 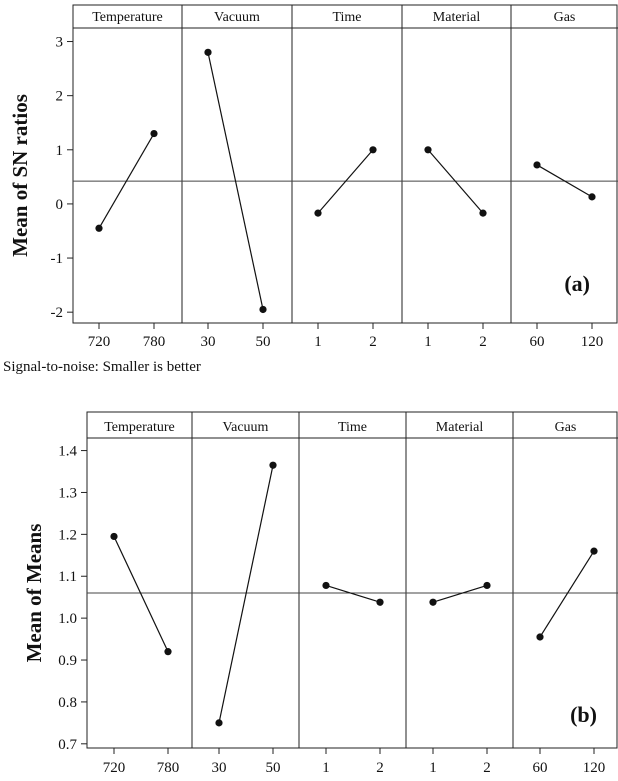 What do you see at coordinates (273, 768) in the screenshot?
I see `chart2-x-tick-label: 50` at bounding box center [273, 768].